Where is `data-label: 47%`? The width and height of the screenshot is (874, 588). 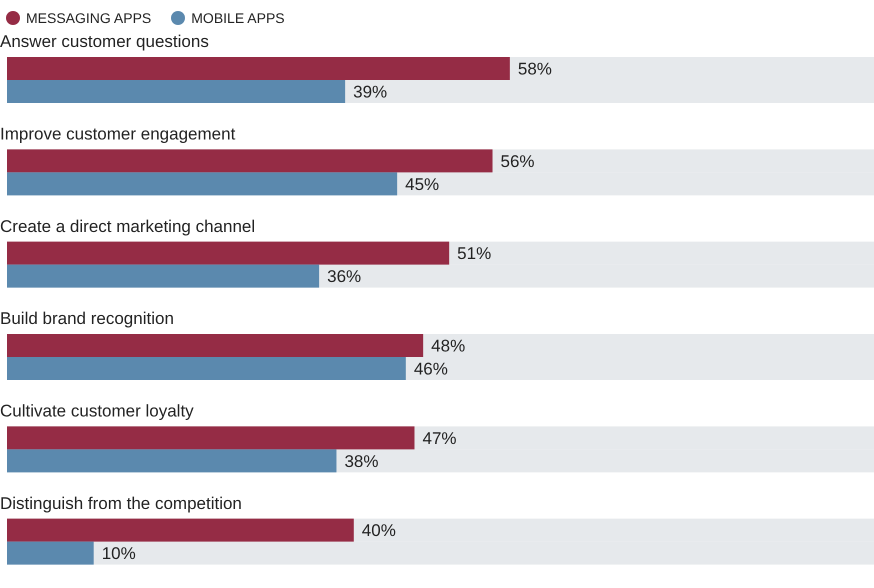 data-label: 47% is located at coordinates (439, 438).